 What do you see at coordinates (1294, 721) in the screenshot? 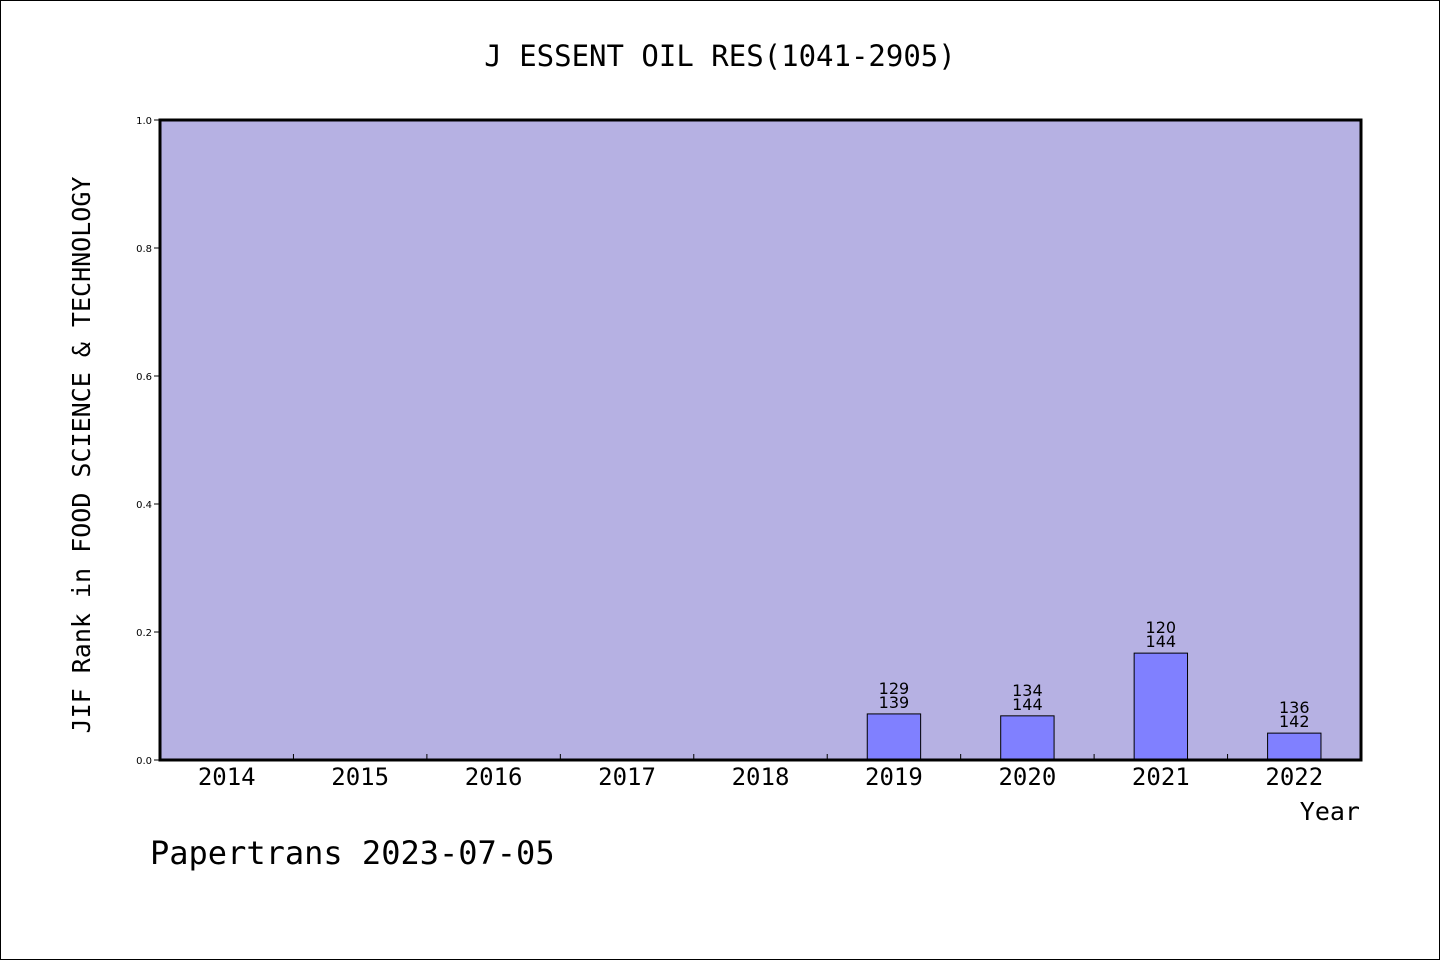
I see `bar-label-total: 142` at bounding box center [1294, 721].